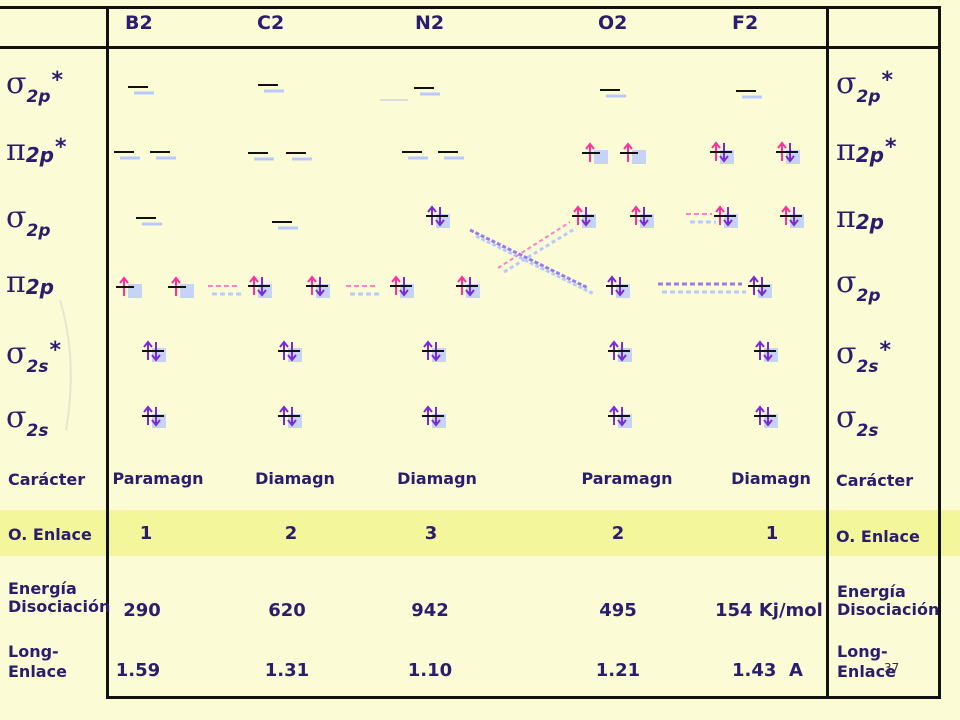 The width and height of the screenshot is (960, 720). I want to click on caracter-label-left: Carácter, so click(47, 479).